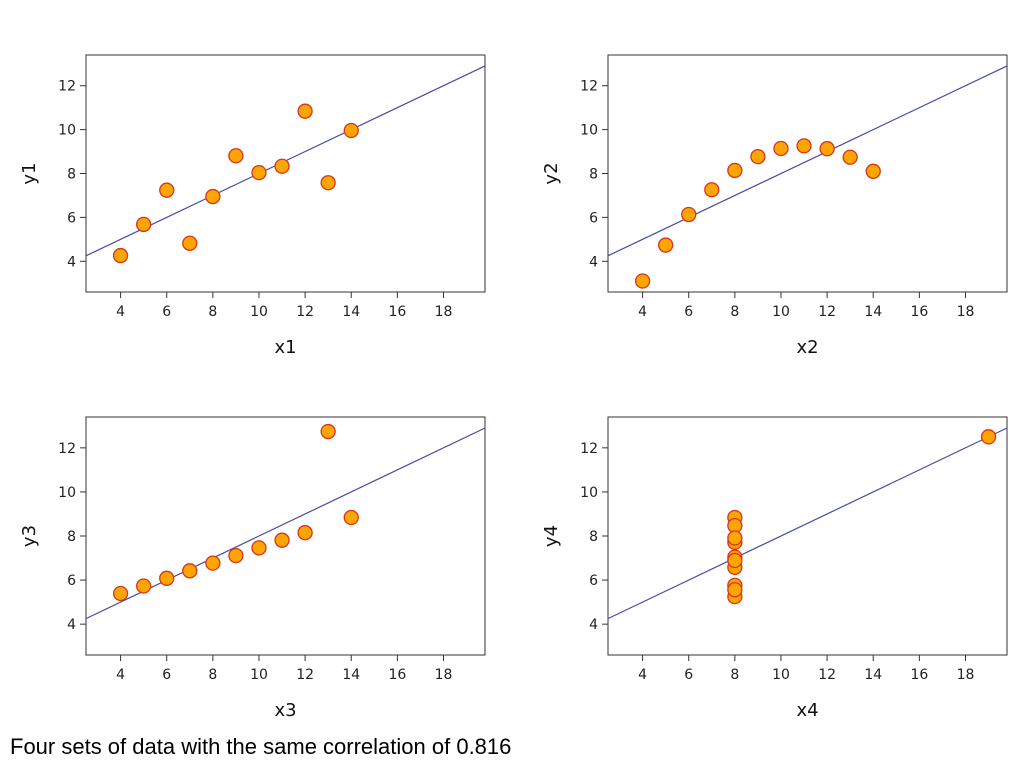  I want to click on x-axis-label: x1, so click(285, 347).